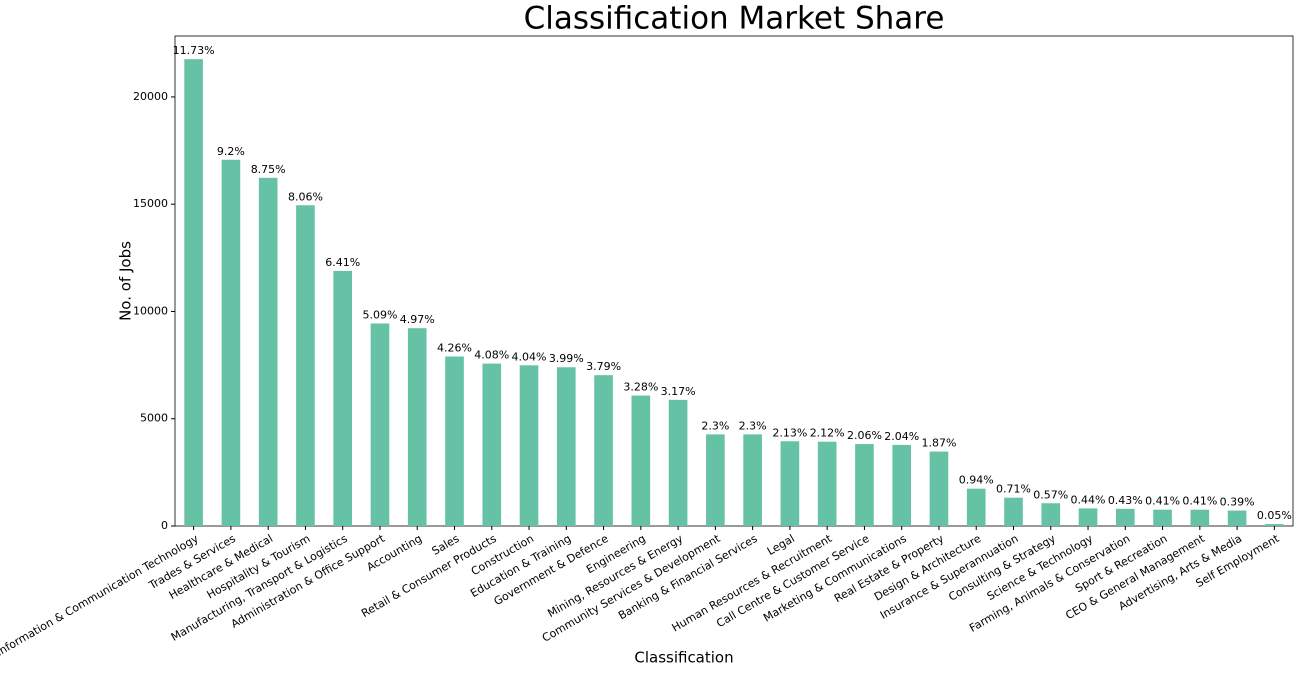 The height and width of the screenshot is (673, 1301). Describe the element at coordinates (1050, 494) in the screenshot. I see `data-label: 0.57%` at that location.